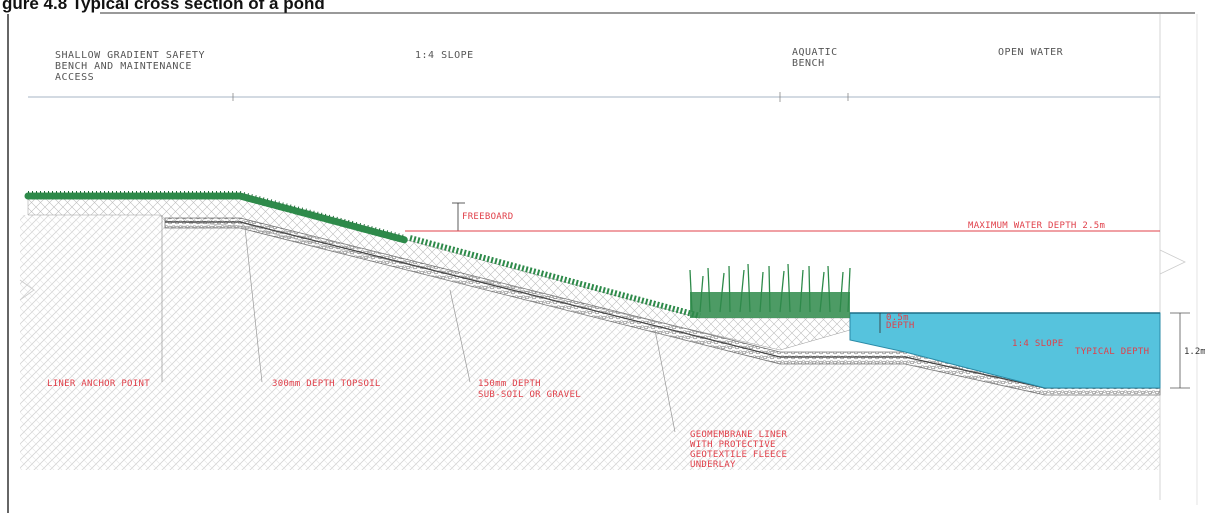 Image resolution: width=1205 pixels, height=513 pixels. What do you see at coordinates (770, 290) in the screenshot?
I see `aquatic-reeds` at bounding box center [770, 290].